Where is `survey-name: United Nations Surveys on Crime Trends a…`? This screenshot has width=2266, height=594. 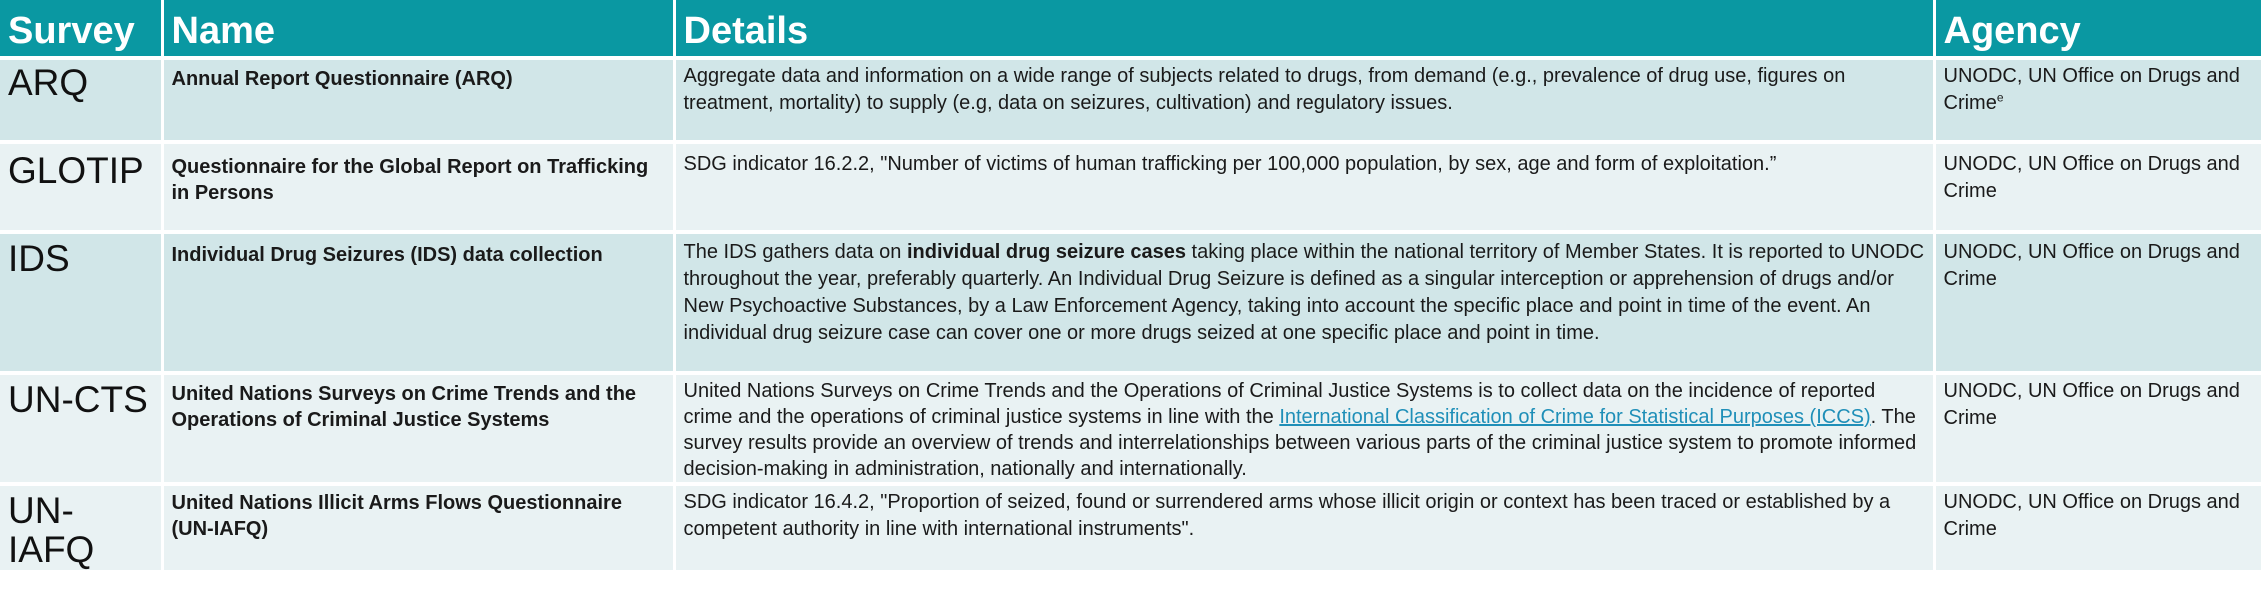 survey-name: United Nations Surveys on Crime Trends a… is located at coordinates (419, 429).